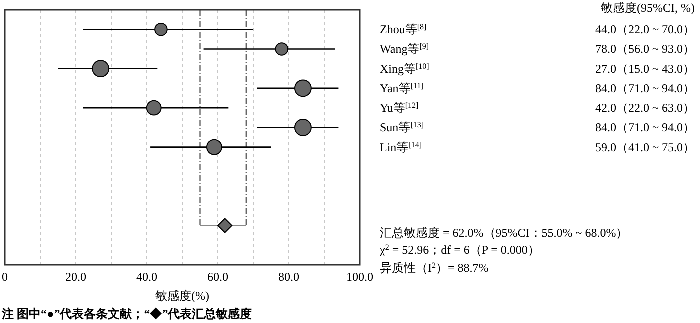 The image size is (700, 323). Describe the element at coordinates (648, 8) in the screenshot. I see `column-header: 敏感度(95%CI, %)` at that location.